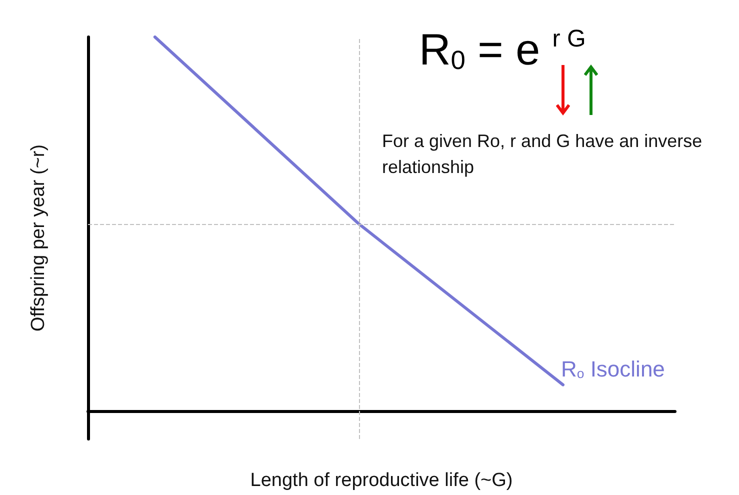 The height and width of the screenshot is (495, 739). Describe the element at coordinates (545, 154) in the screenshot. I see `annotation: For a given Ro, r and G have an inverse relationship` at that location.